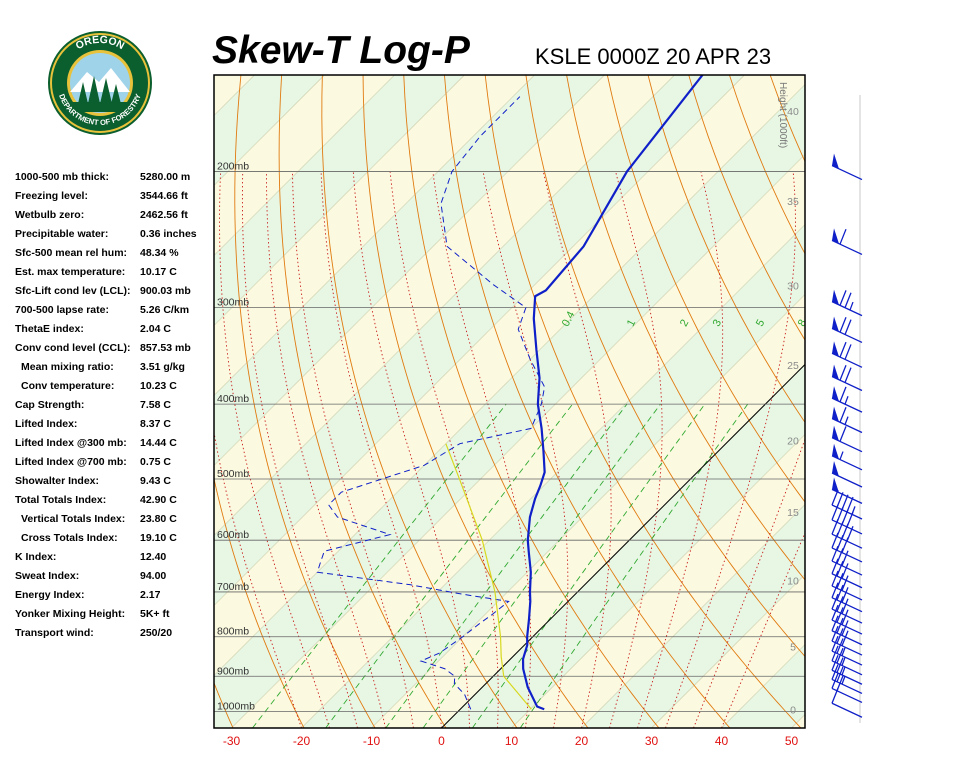  Describe the element at coordinates (46, 424) in the screenshot. I see `stat-label: Lifted Index:` at that location.